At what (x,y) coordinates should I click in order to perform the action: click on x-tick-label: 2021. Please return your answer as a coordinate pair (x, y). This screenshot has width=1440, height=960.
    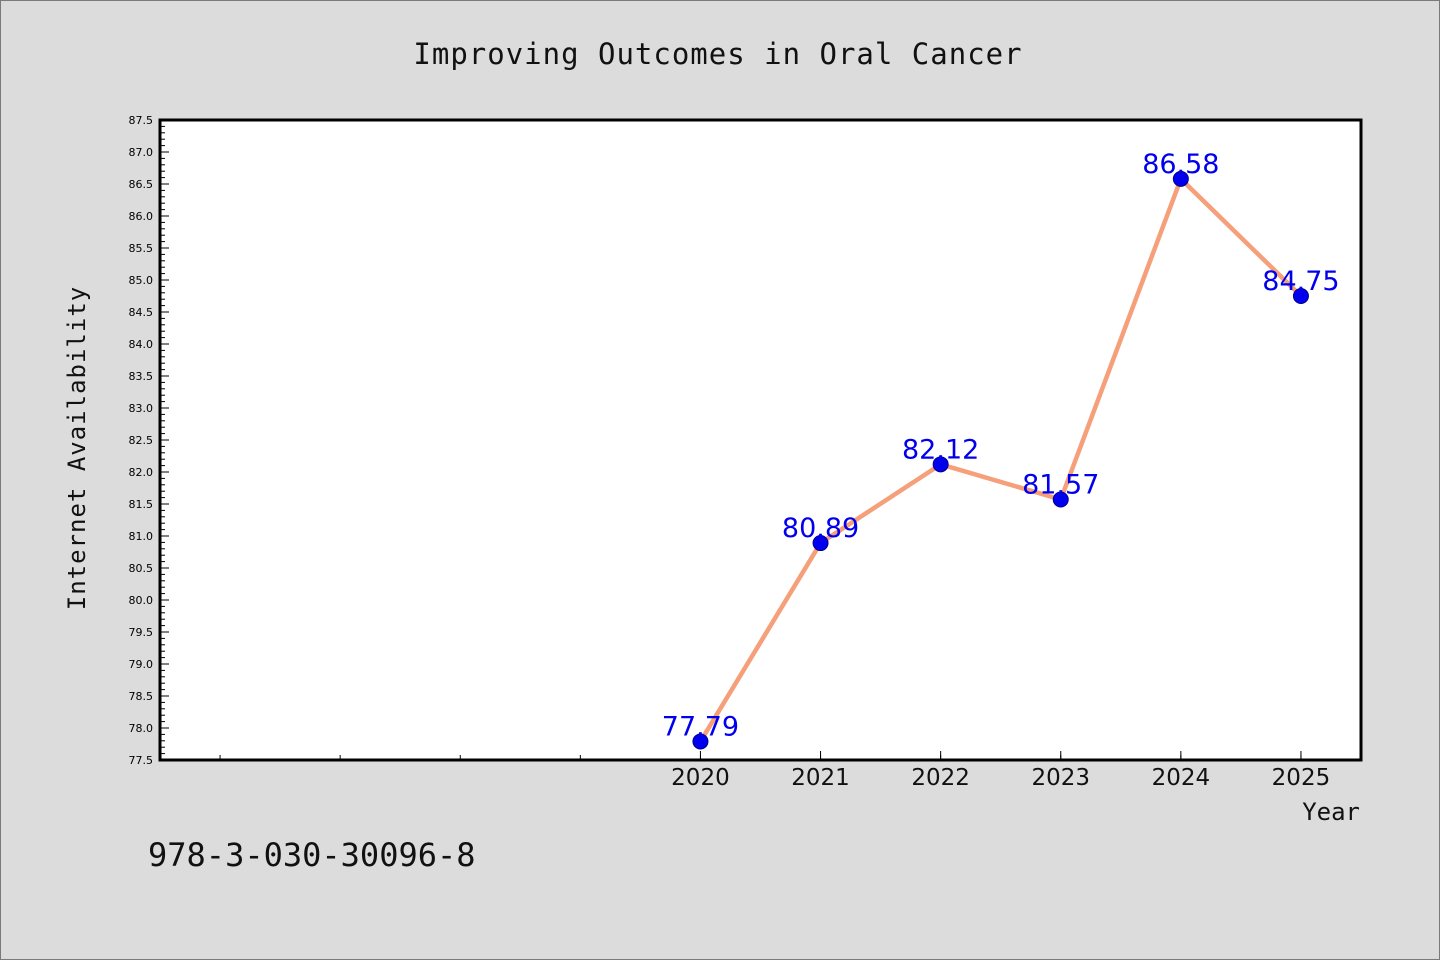
    Looking at the image, I should click on (820, 778).